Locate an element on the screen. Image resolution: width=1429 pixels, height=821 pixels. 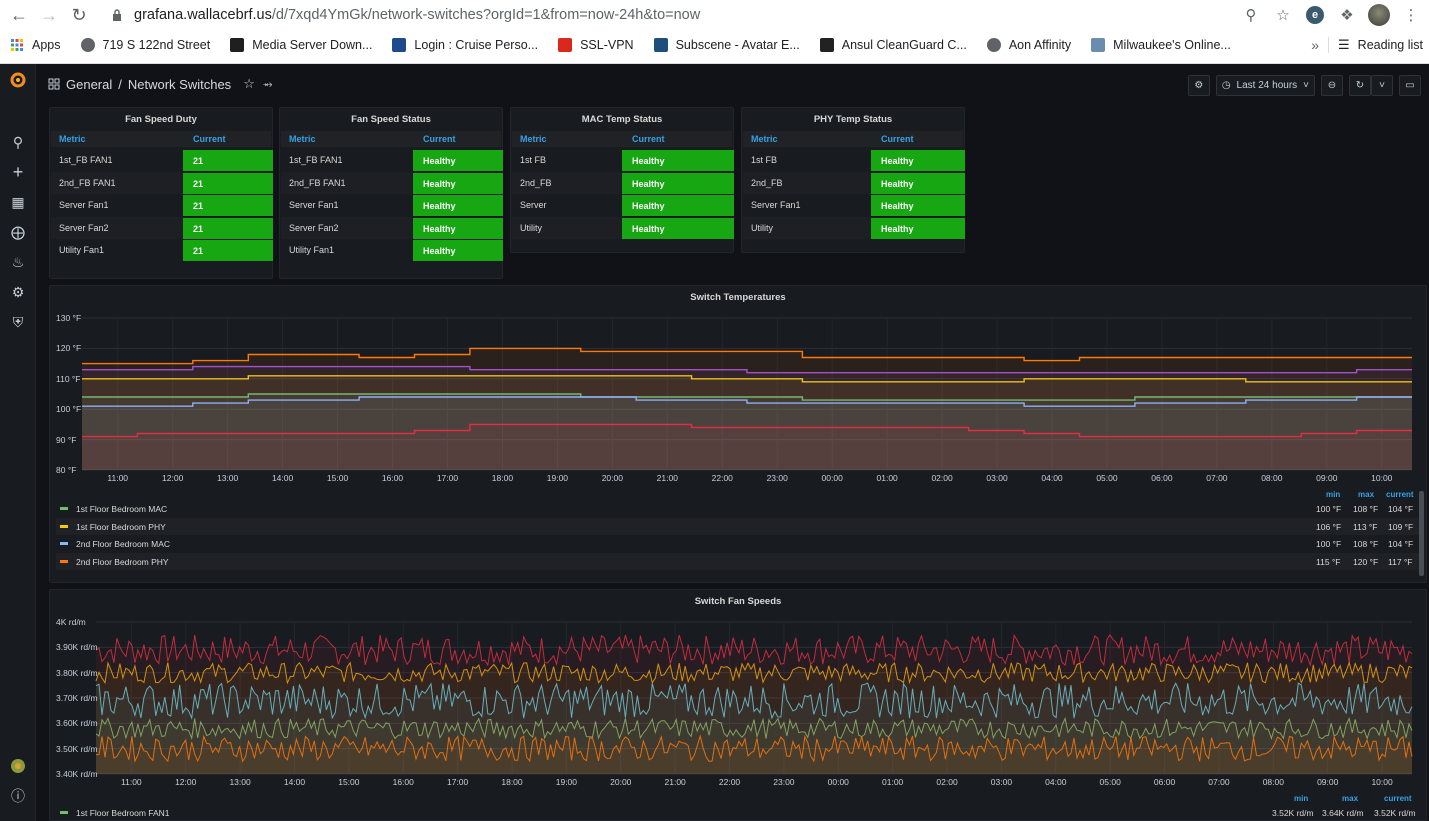
zoom-icon: ⚲ is located at coordinates (1251, 15).